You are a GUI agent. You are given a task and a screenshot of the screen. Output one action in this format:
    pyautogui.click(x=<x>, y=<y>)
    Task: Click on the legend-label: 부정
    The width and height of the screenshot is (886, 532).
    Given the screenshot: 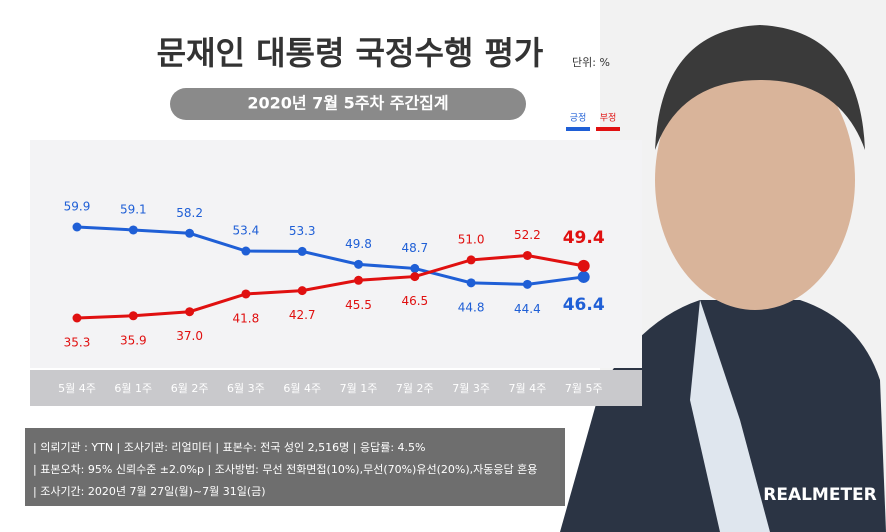 What is the action you would take?
    pyautogui.click(x=608, y=118)
    